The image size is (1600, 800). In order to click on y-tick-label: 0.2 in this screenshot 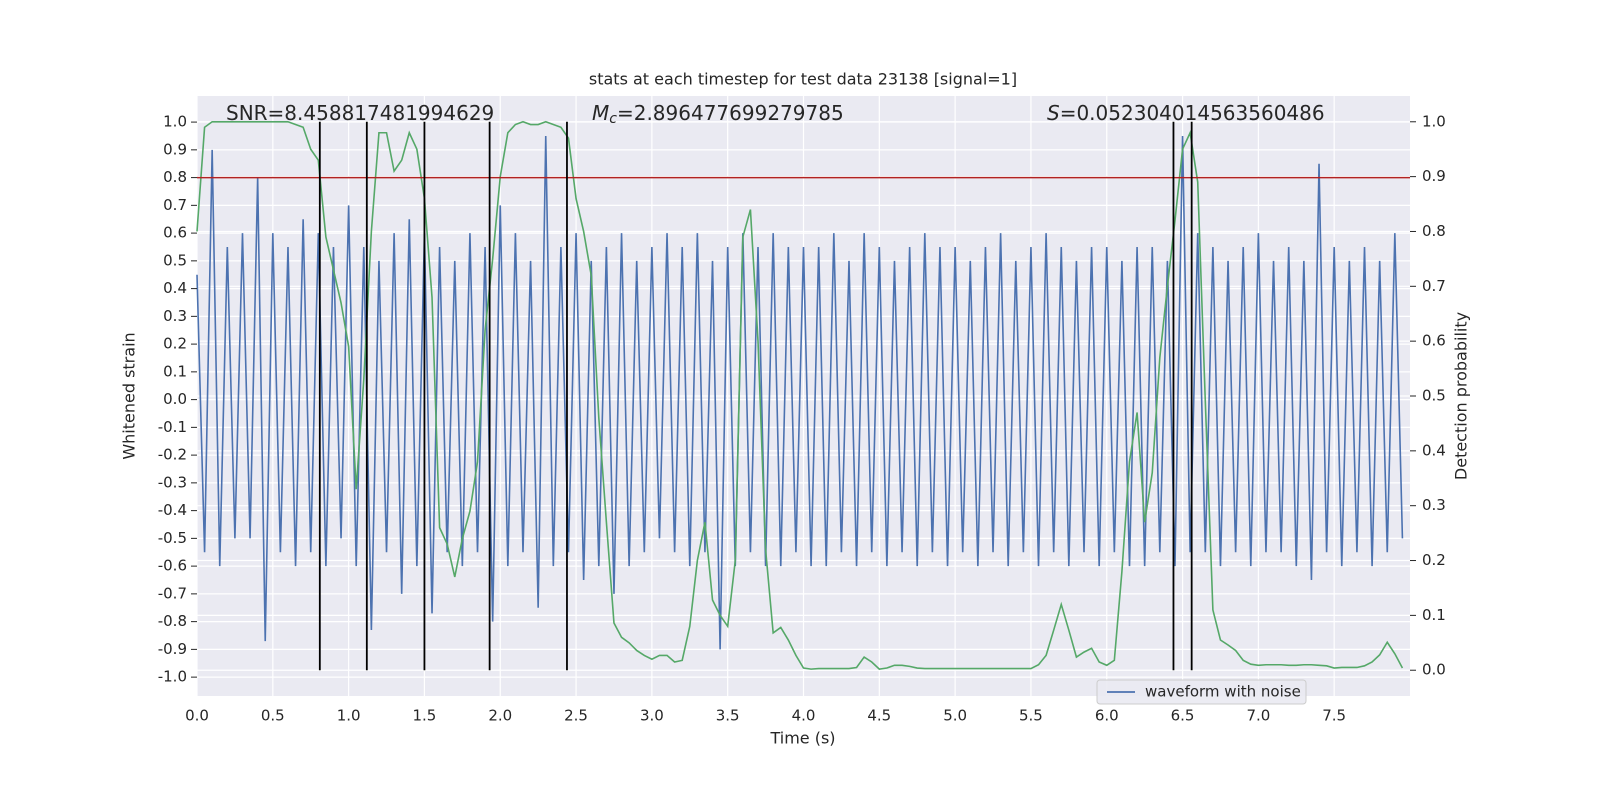, I will do `click(175, 344)`.